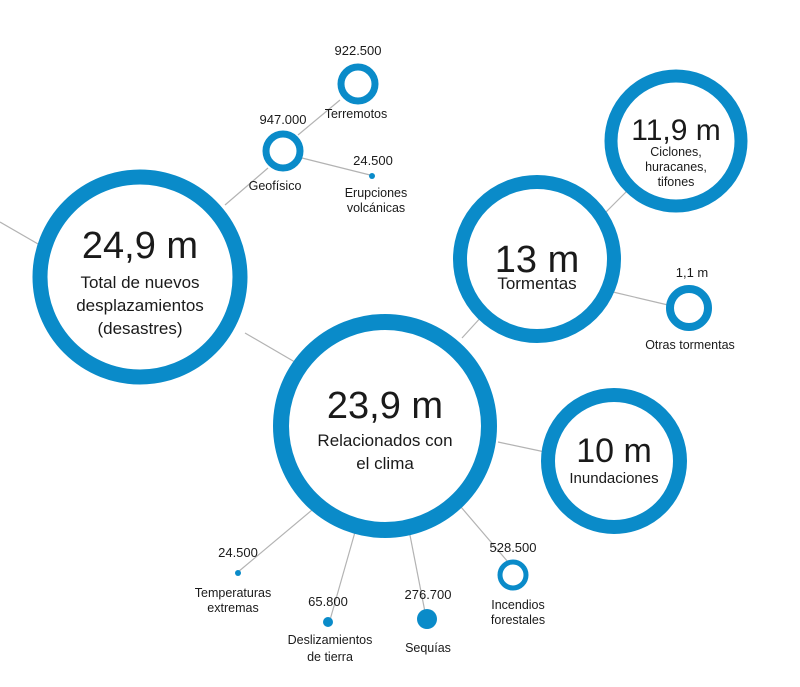  I want to click on node-landslides: 65.800 Deslizamientos de tierra, so click(330, 629).